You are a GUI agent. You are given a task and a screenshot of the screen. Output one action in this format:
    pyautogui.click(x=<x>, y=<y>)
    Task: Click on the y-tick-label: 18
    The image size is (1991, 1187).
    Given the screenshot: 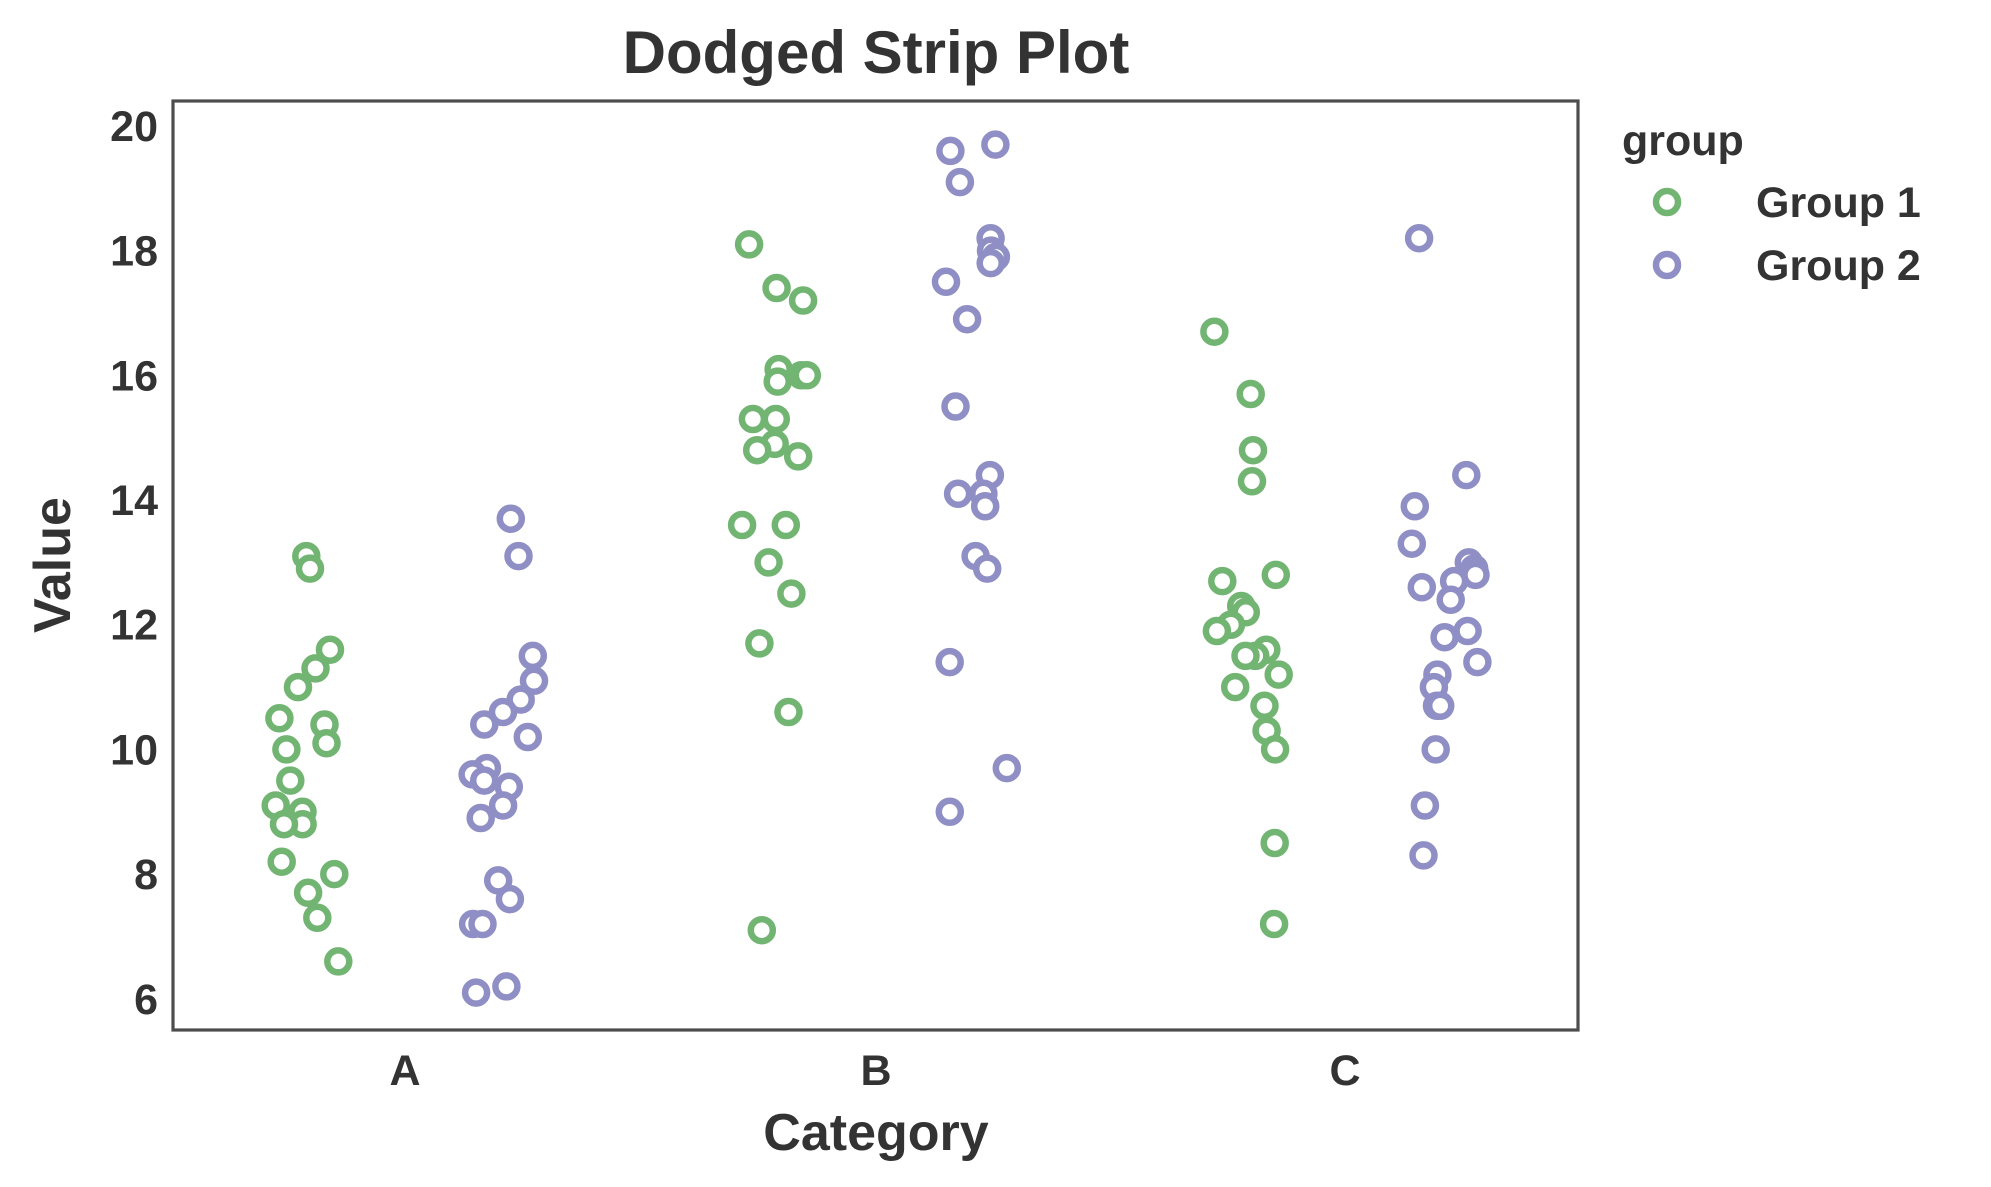 What is the action you would take?
    pyautogui.click(x=134, y=252)
    